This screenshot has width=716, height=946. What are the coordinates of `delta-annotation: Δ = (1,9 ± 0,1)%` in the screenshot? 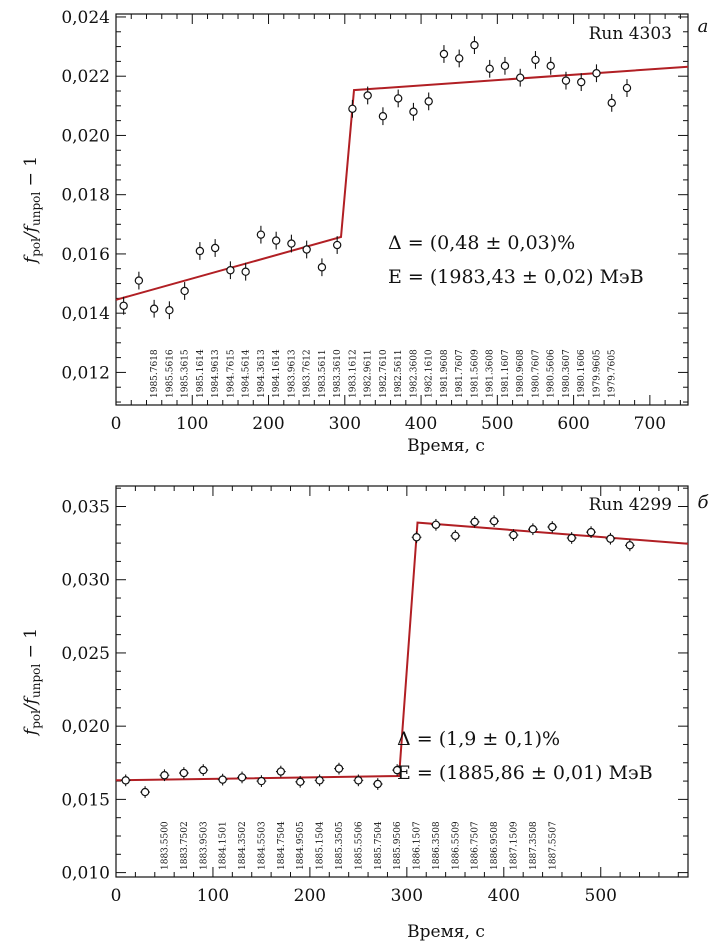 It's located at (478, 739).